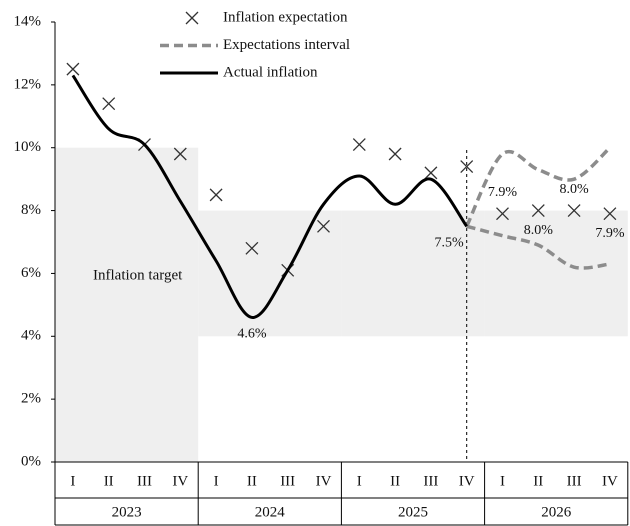  Describe the element at coordinates (31, 461) in the screenshot. I see `y-tick-label: 0%` at that location.